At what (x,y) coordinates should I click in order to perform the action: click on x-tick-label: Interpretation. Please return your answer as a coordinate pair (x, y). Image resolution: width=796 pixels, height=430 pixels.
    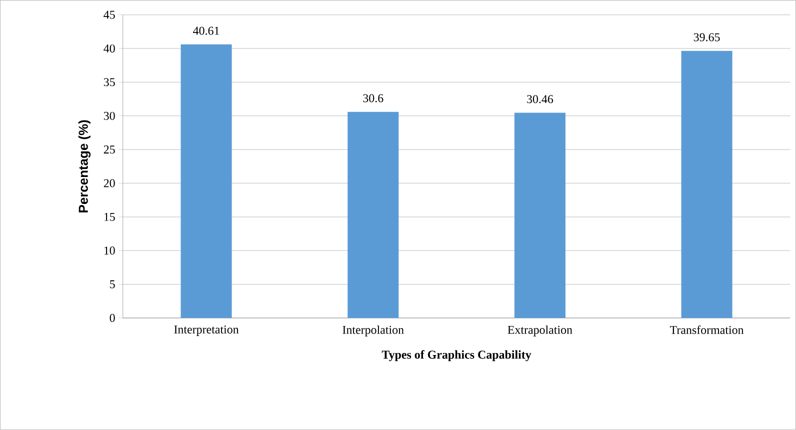
    Looking at the image, I should click on (206, 331).